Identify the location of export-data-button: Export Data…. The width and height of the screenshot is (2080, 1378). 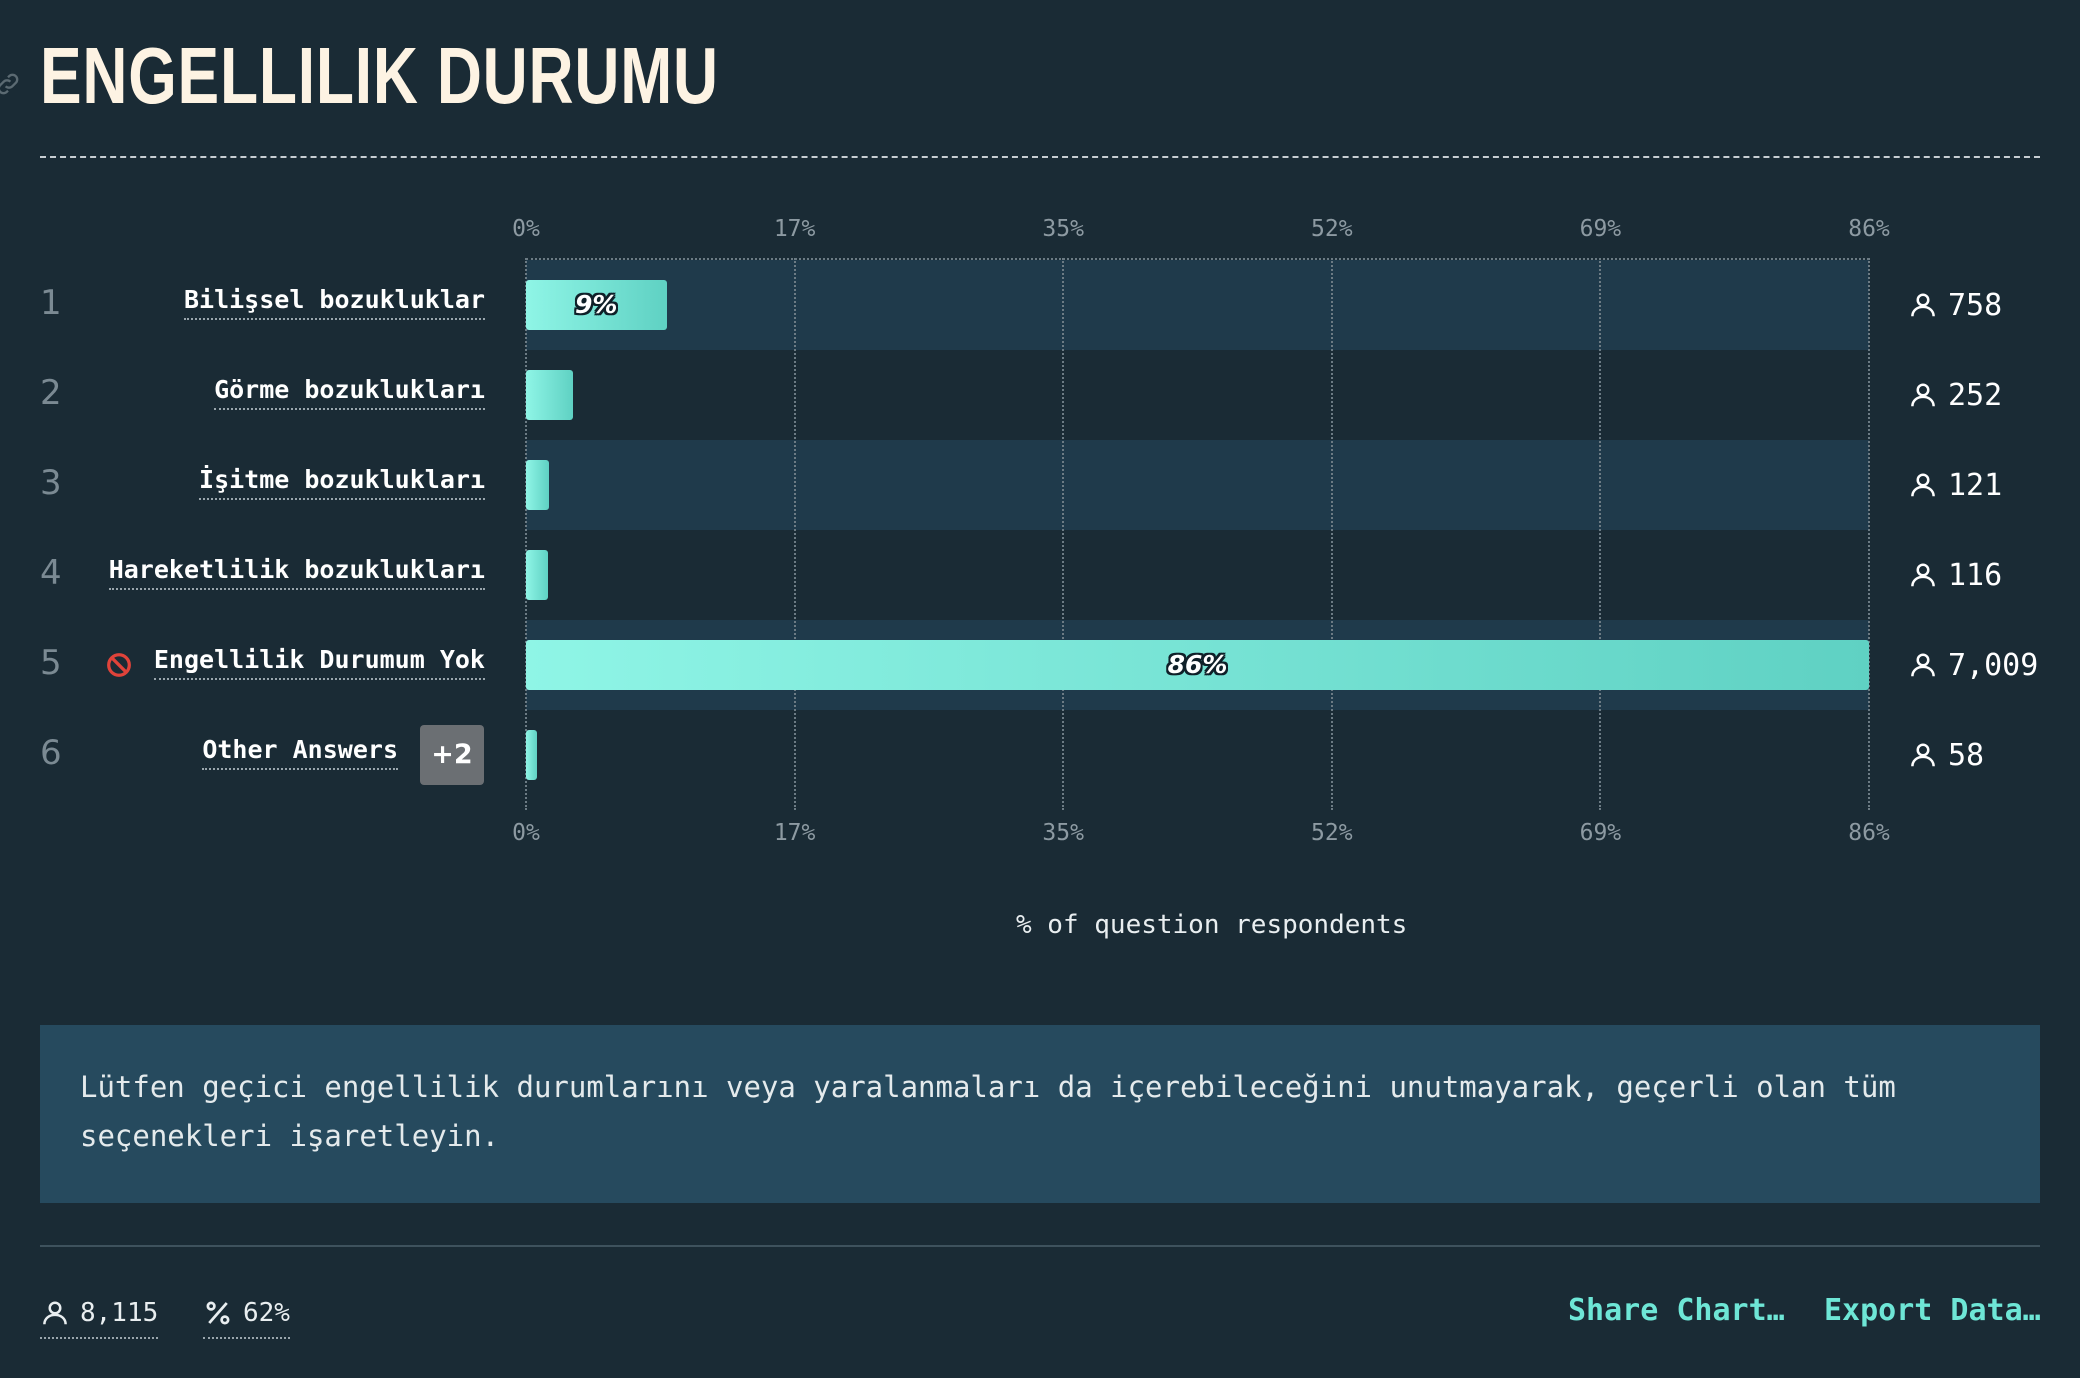
(1932, 1310).